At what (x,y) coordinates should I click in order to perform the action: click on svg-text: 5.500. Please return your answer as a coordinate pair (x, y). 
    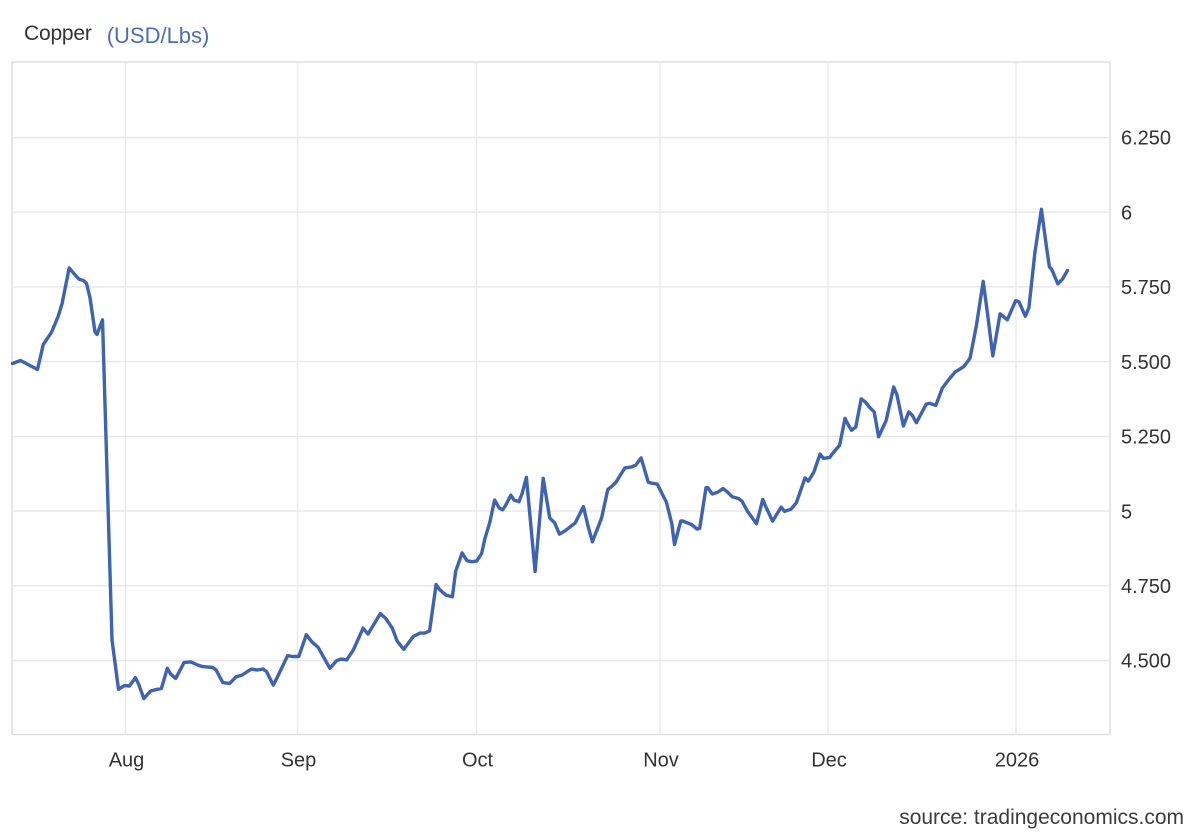
    Looking at the image, I should click on (1146, 363).